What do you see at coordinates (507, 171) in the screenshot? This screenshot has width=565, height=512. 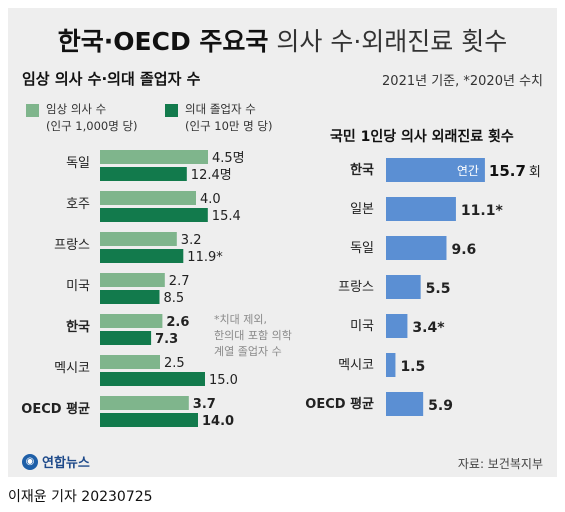 I see `value-label-visits: 15.7` at bounding box center [507, 171].